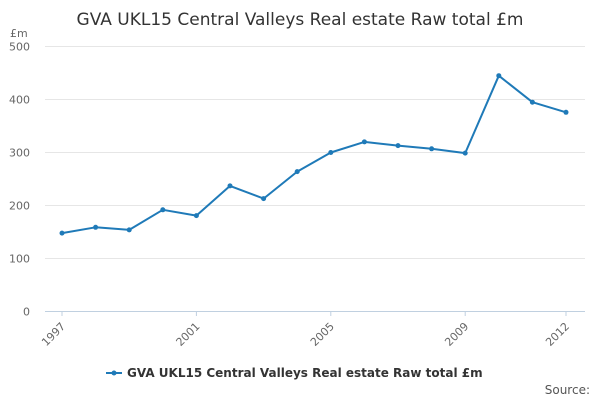 The height and width of the screenshot is (400, 600). What do you see at coordinates (19, 153) in the screenshot?
I see `y-tick-label: 300` at bounding box center [19, 153].